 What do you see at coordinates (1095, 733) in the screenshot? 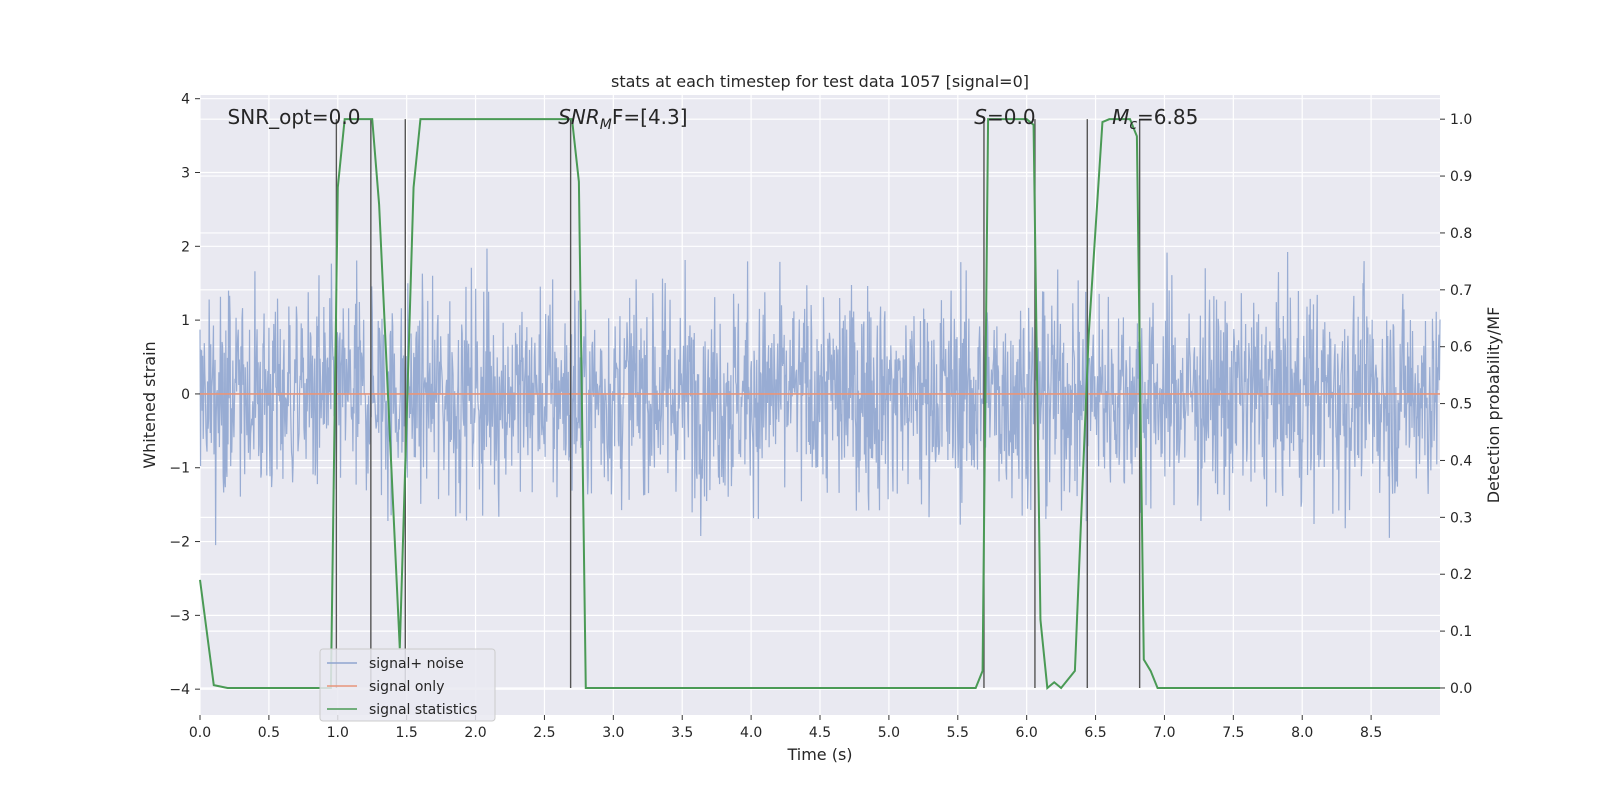
I see `x-tick-label: 6.5` at bounding box center [1095, 733].